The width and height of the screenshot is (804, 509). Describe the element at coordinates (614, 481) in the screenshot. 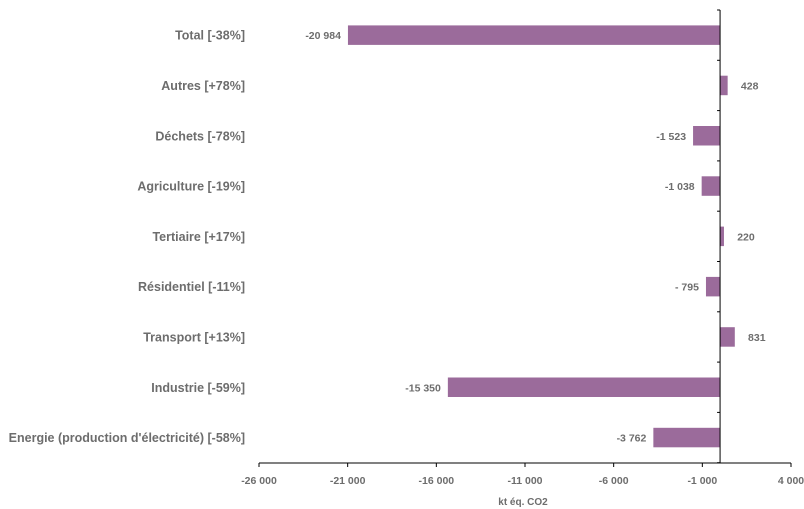

I see `x-tick-label: -6 000` at that location.